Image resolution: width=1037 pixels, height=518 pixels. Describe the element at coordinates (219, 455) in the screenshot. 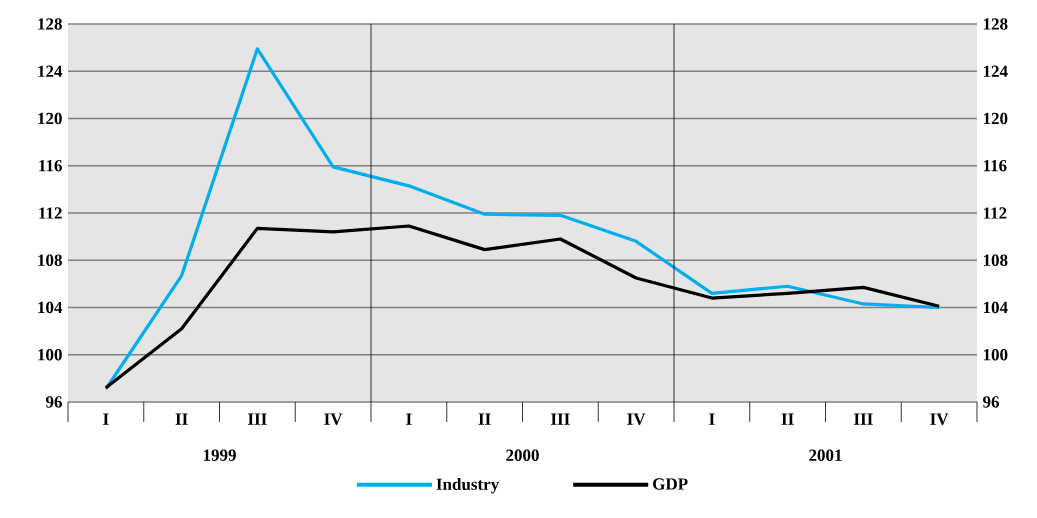

I see `text: 1999` at that location.